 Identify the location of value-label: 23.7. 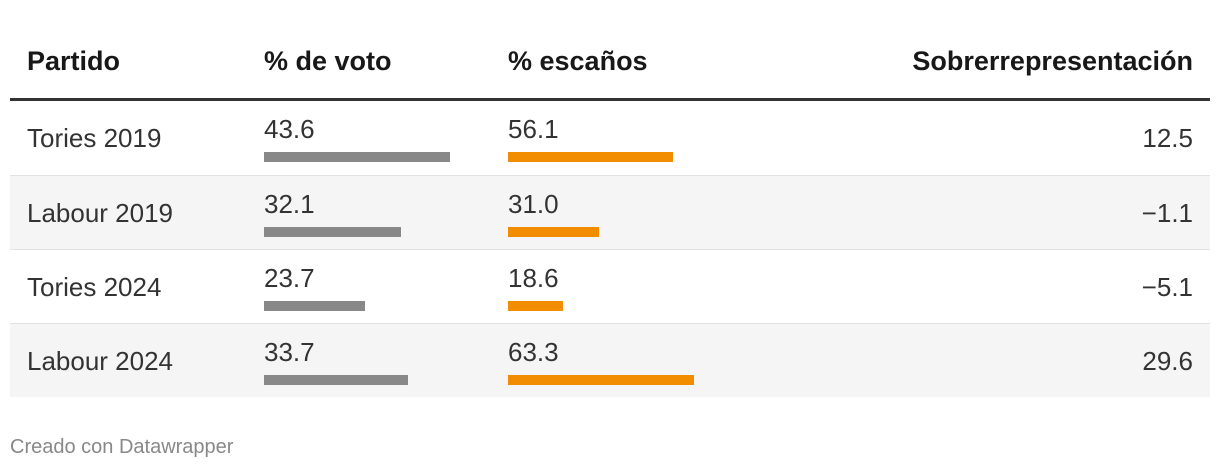
(289, 278).